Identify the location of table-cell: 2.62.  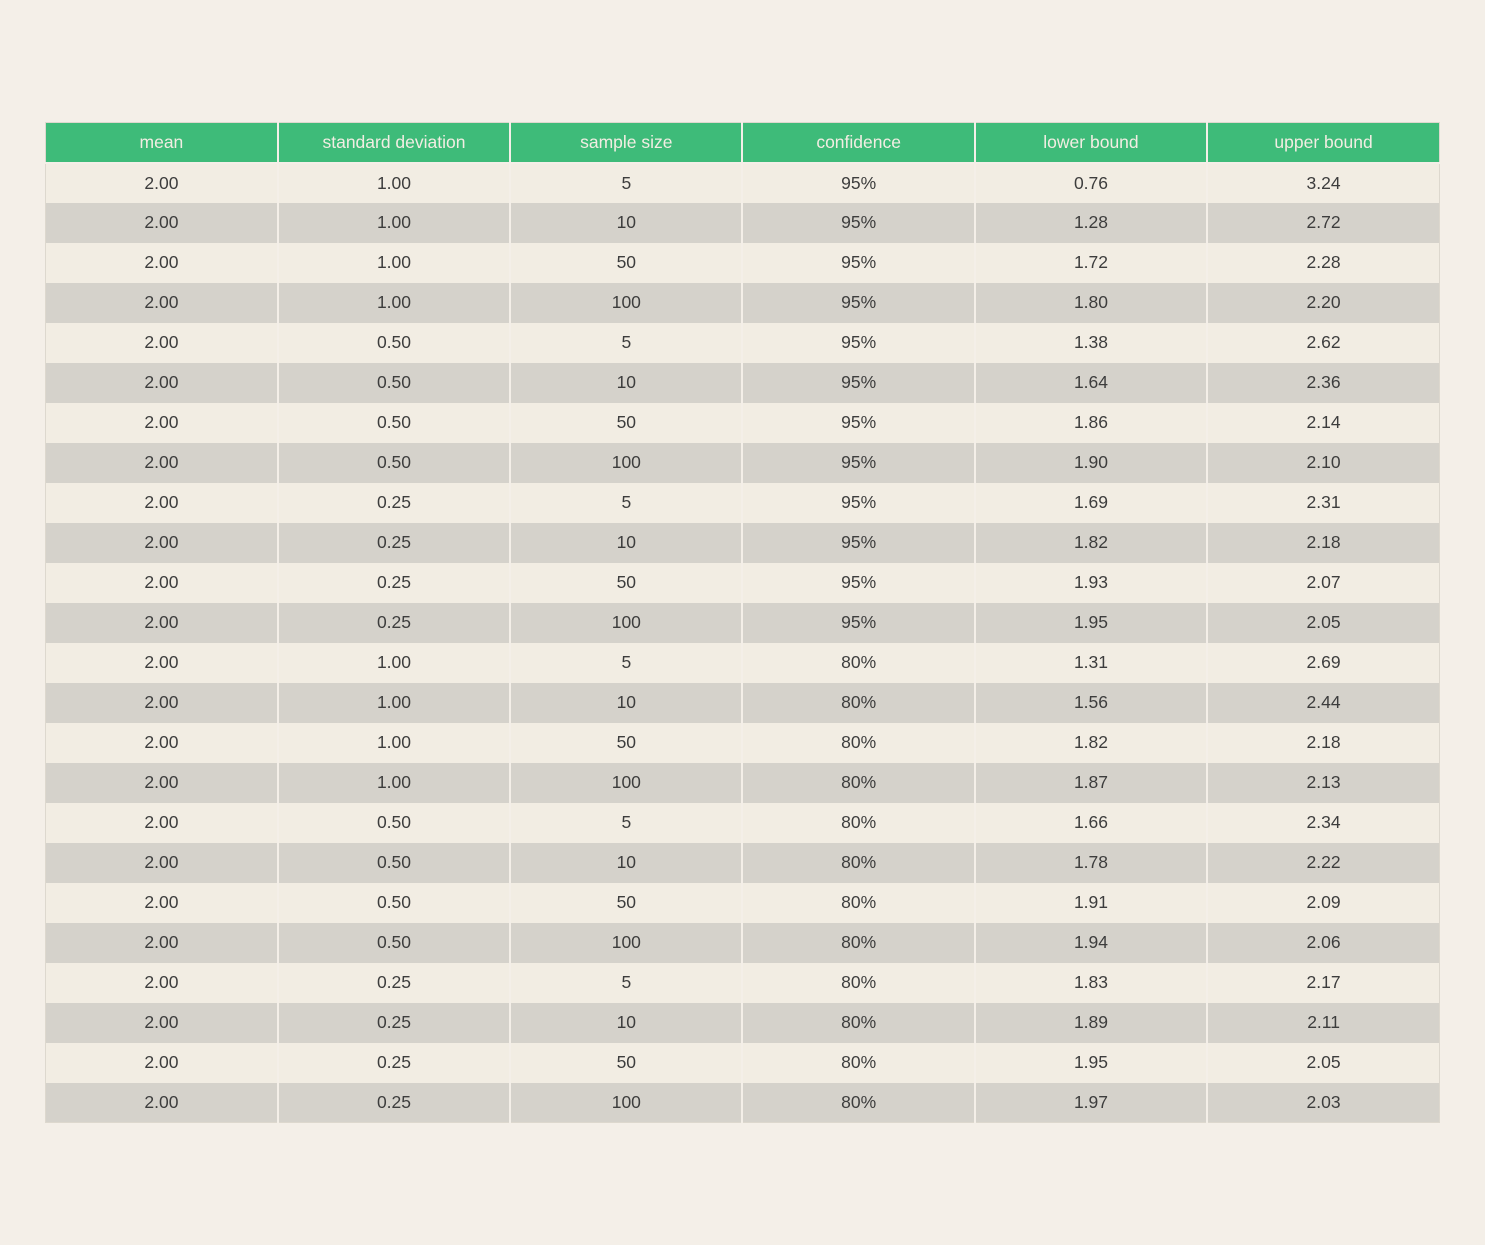
(1323, 342).